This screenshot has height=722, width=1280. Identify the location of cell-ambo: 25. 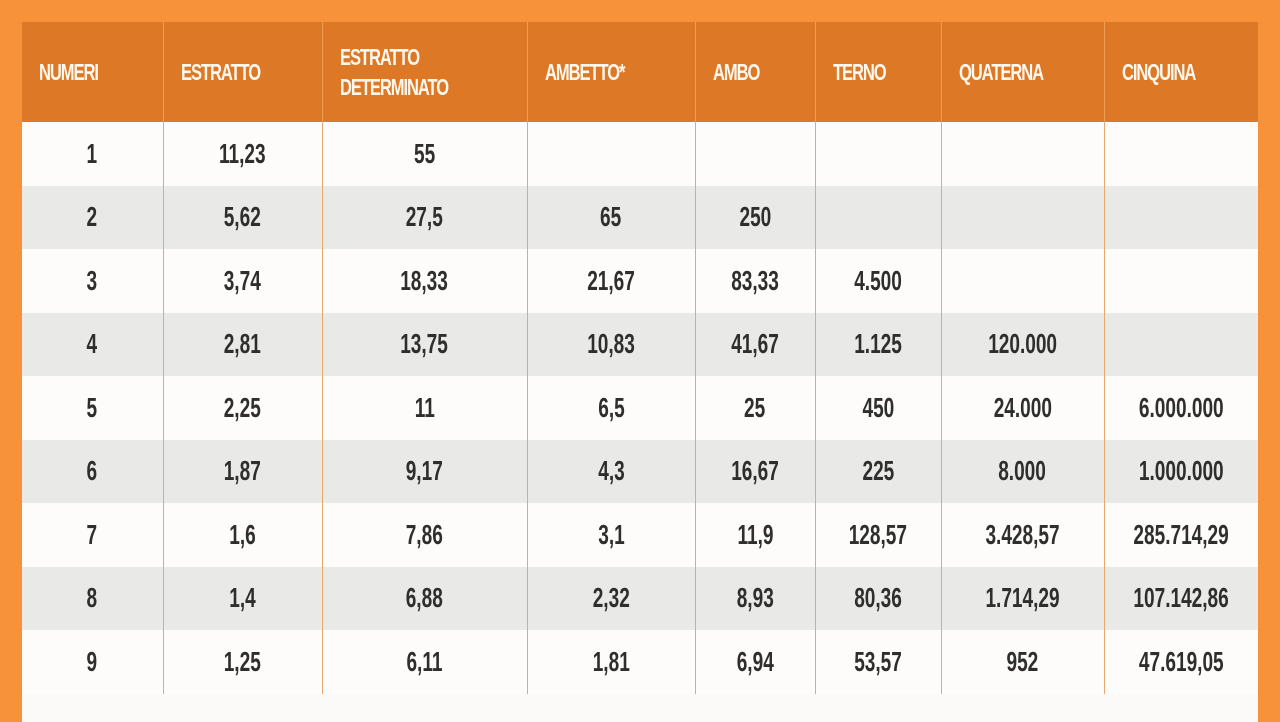
(754, 408).